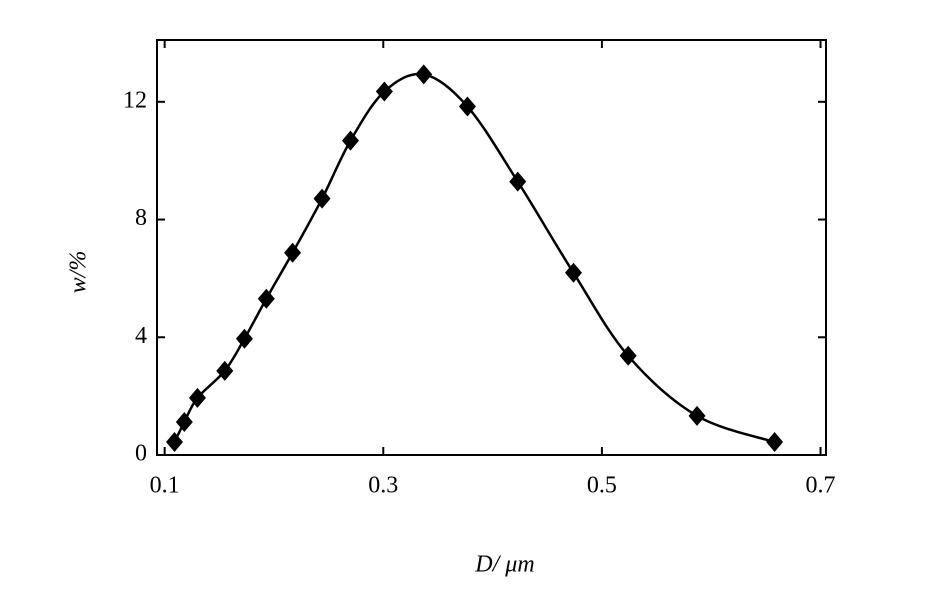 The height and width of the screenshot is (596, 925). Describe the element at coordinates (504, 565) in the screenshot. I see `x-axis-label: D/ μm` at that location.